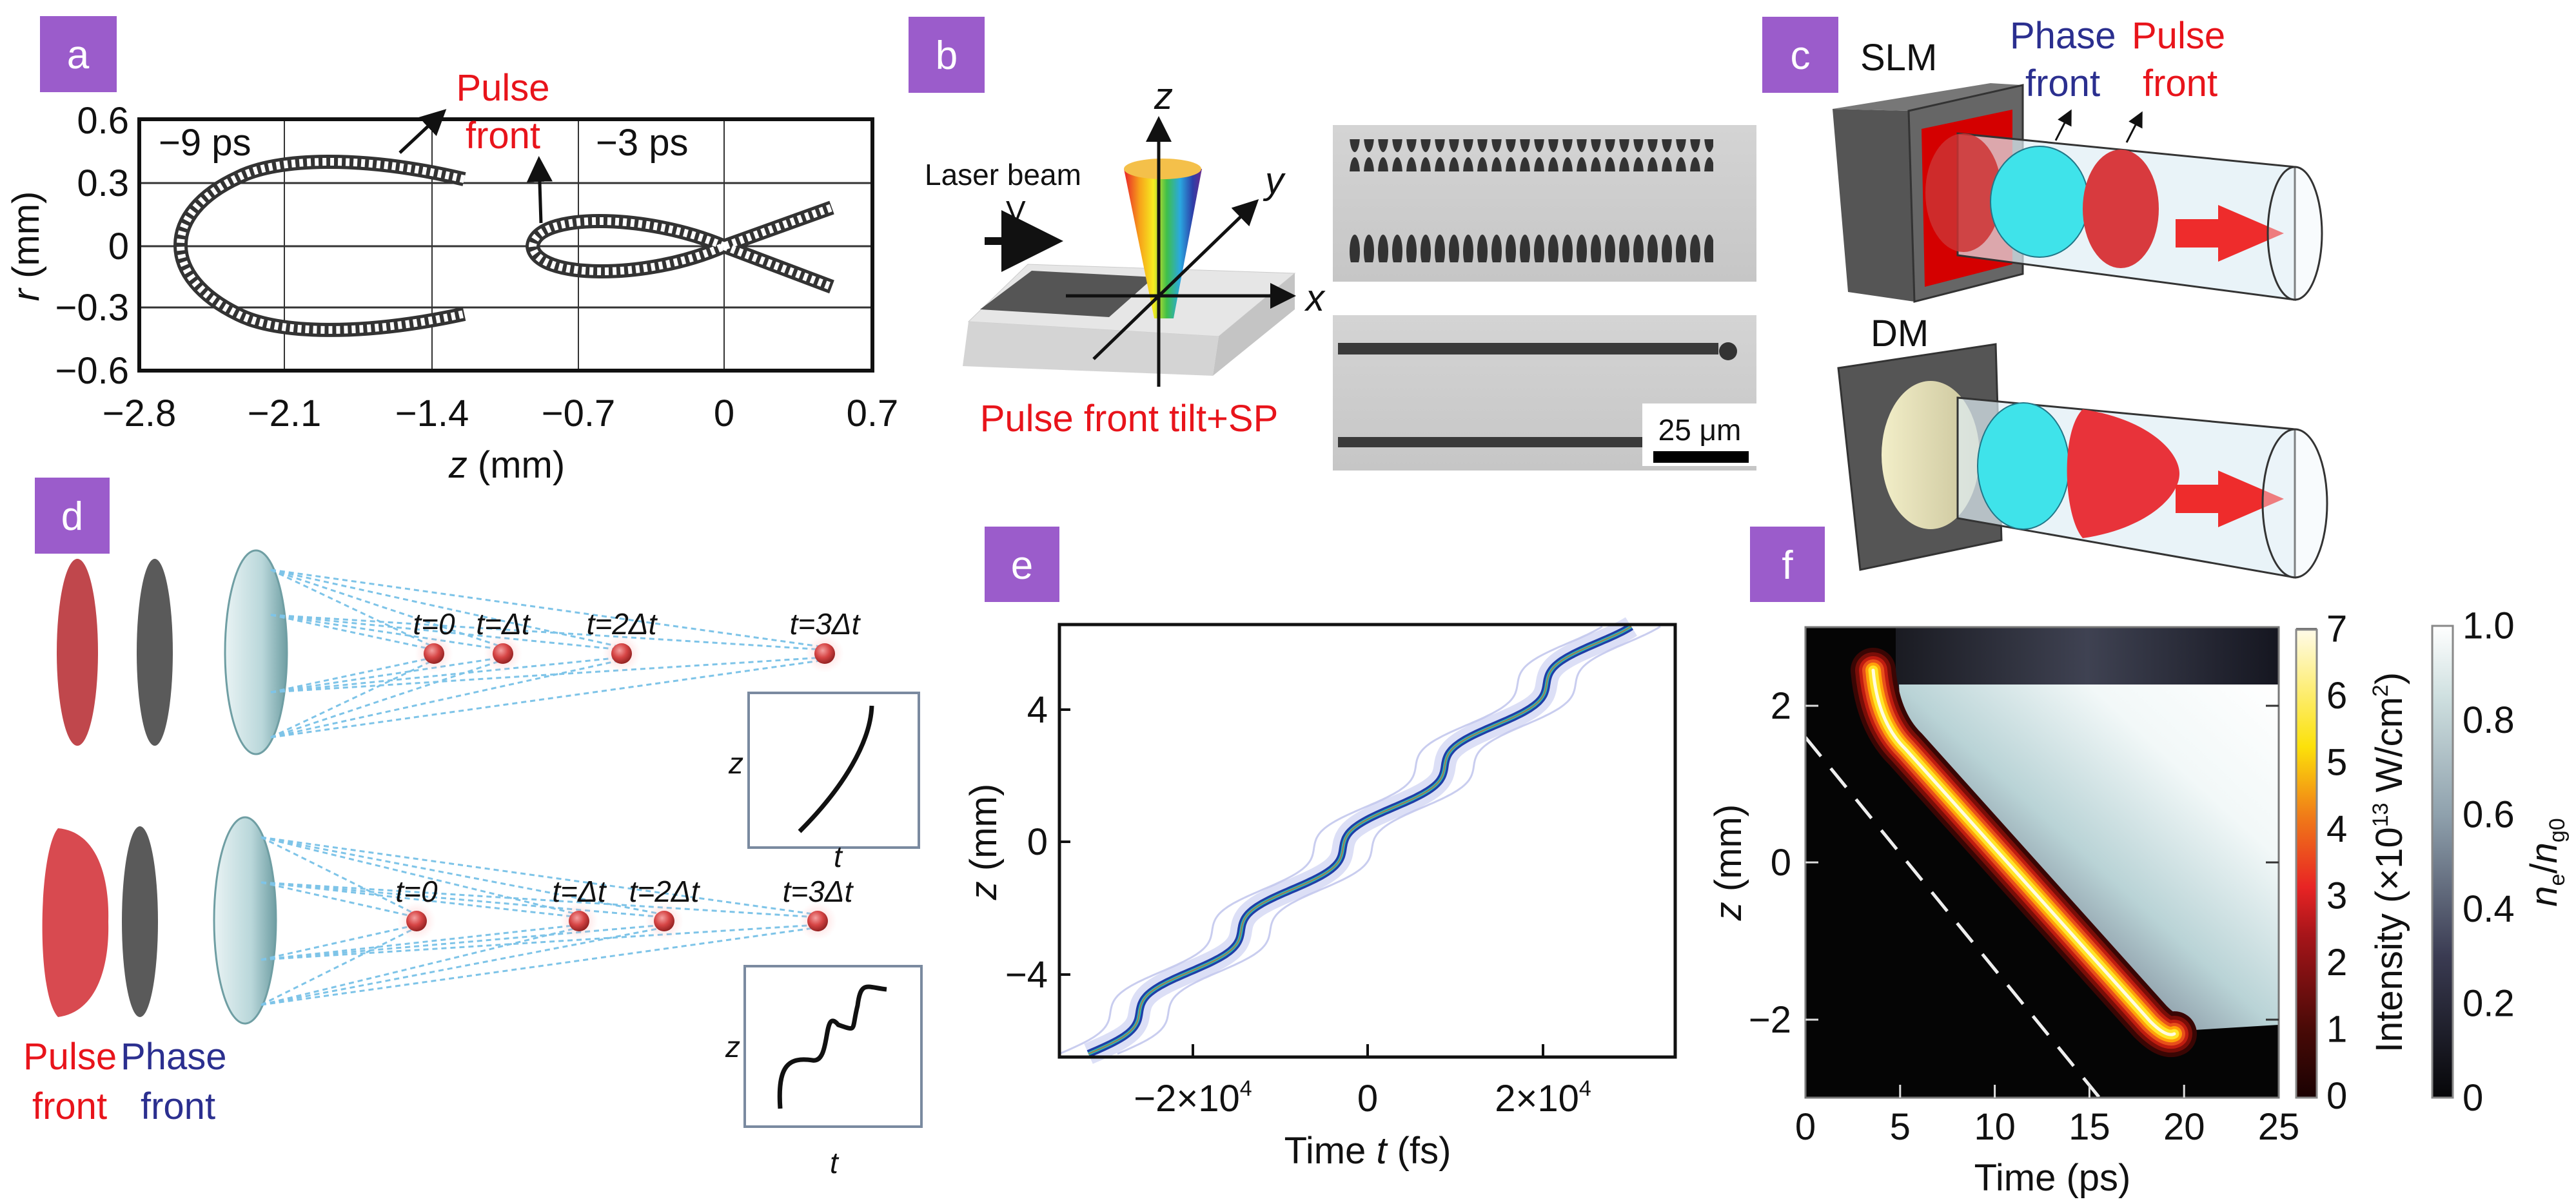 The width and height of the screenshot is (2576, 1204). I want to click on intensity-tick-label: 3, so click(2336, 896).